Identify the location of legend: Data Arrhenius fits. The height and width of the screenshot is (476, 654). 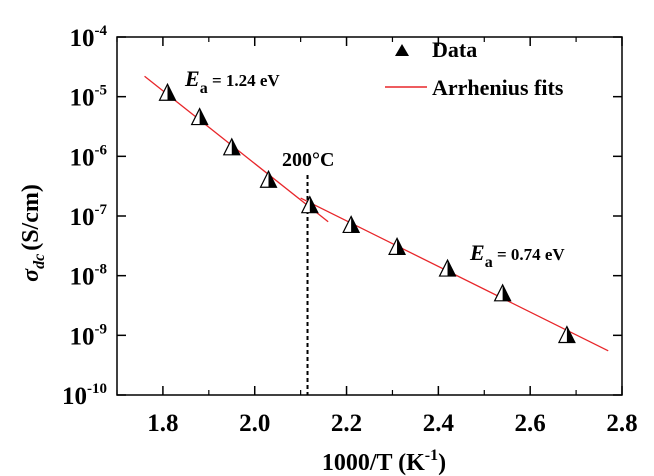
(474, 68).